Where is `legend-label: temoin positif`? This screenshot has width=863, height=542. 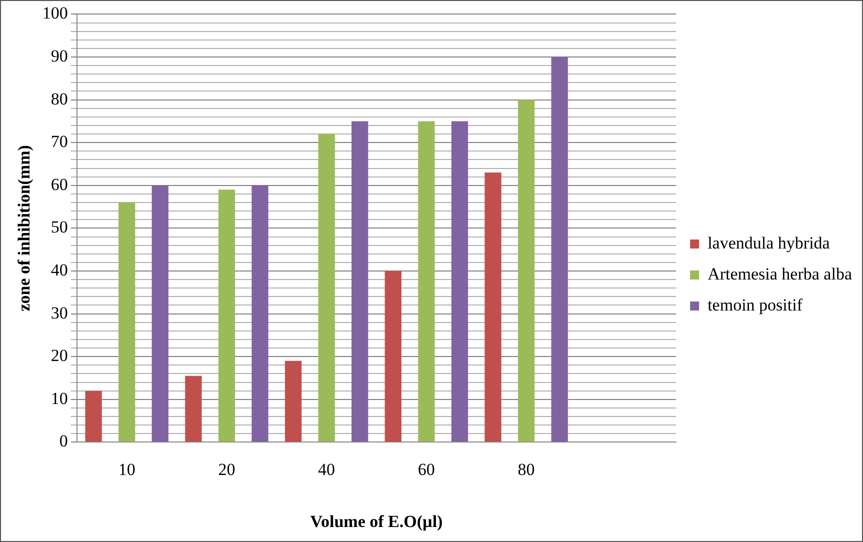
legend-label: temoin positif is located at coordinates (755, 304).